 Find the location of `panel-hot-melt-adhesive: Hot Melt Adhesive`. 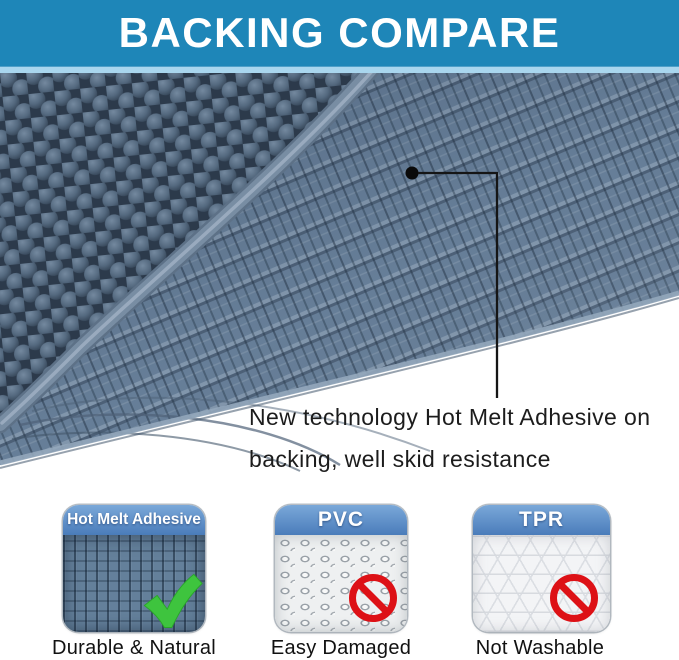

panel-hot-melt-adhesive: Hot Melt Adhesive is located at coordinates (134, 568).